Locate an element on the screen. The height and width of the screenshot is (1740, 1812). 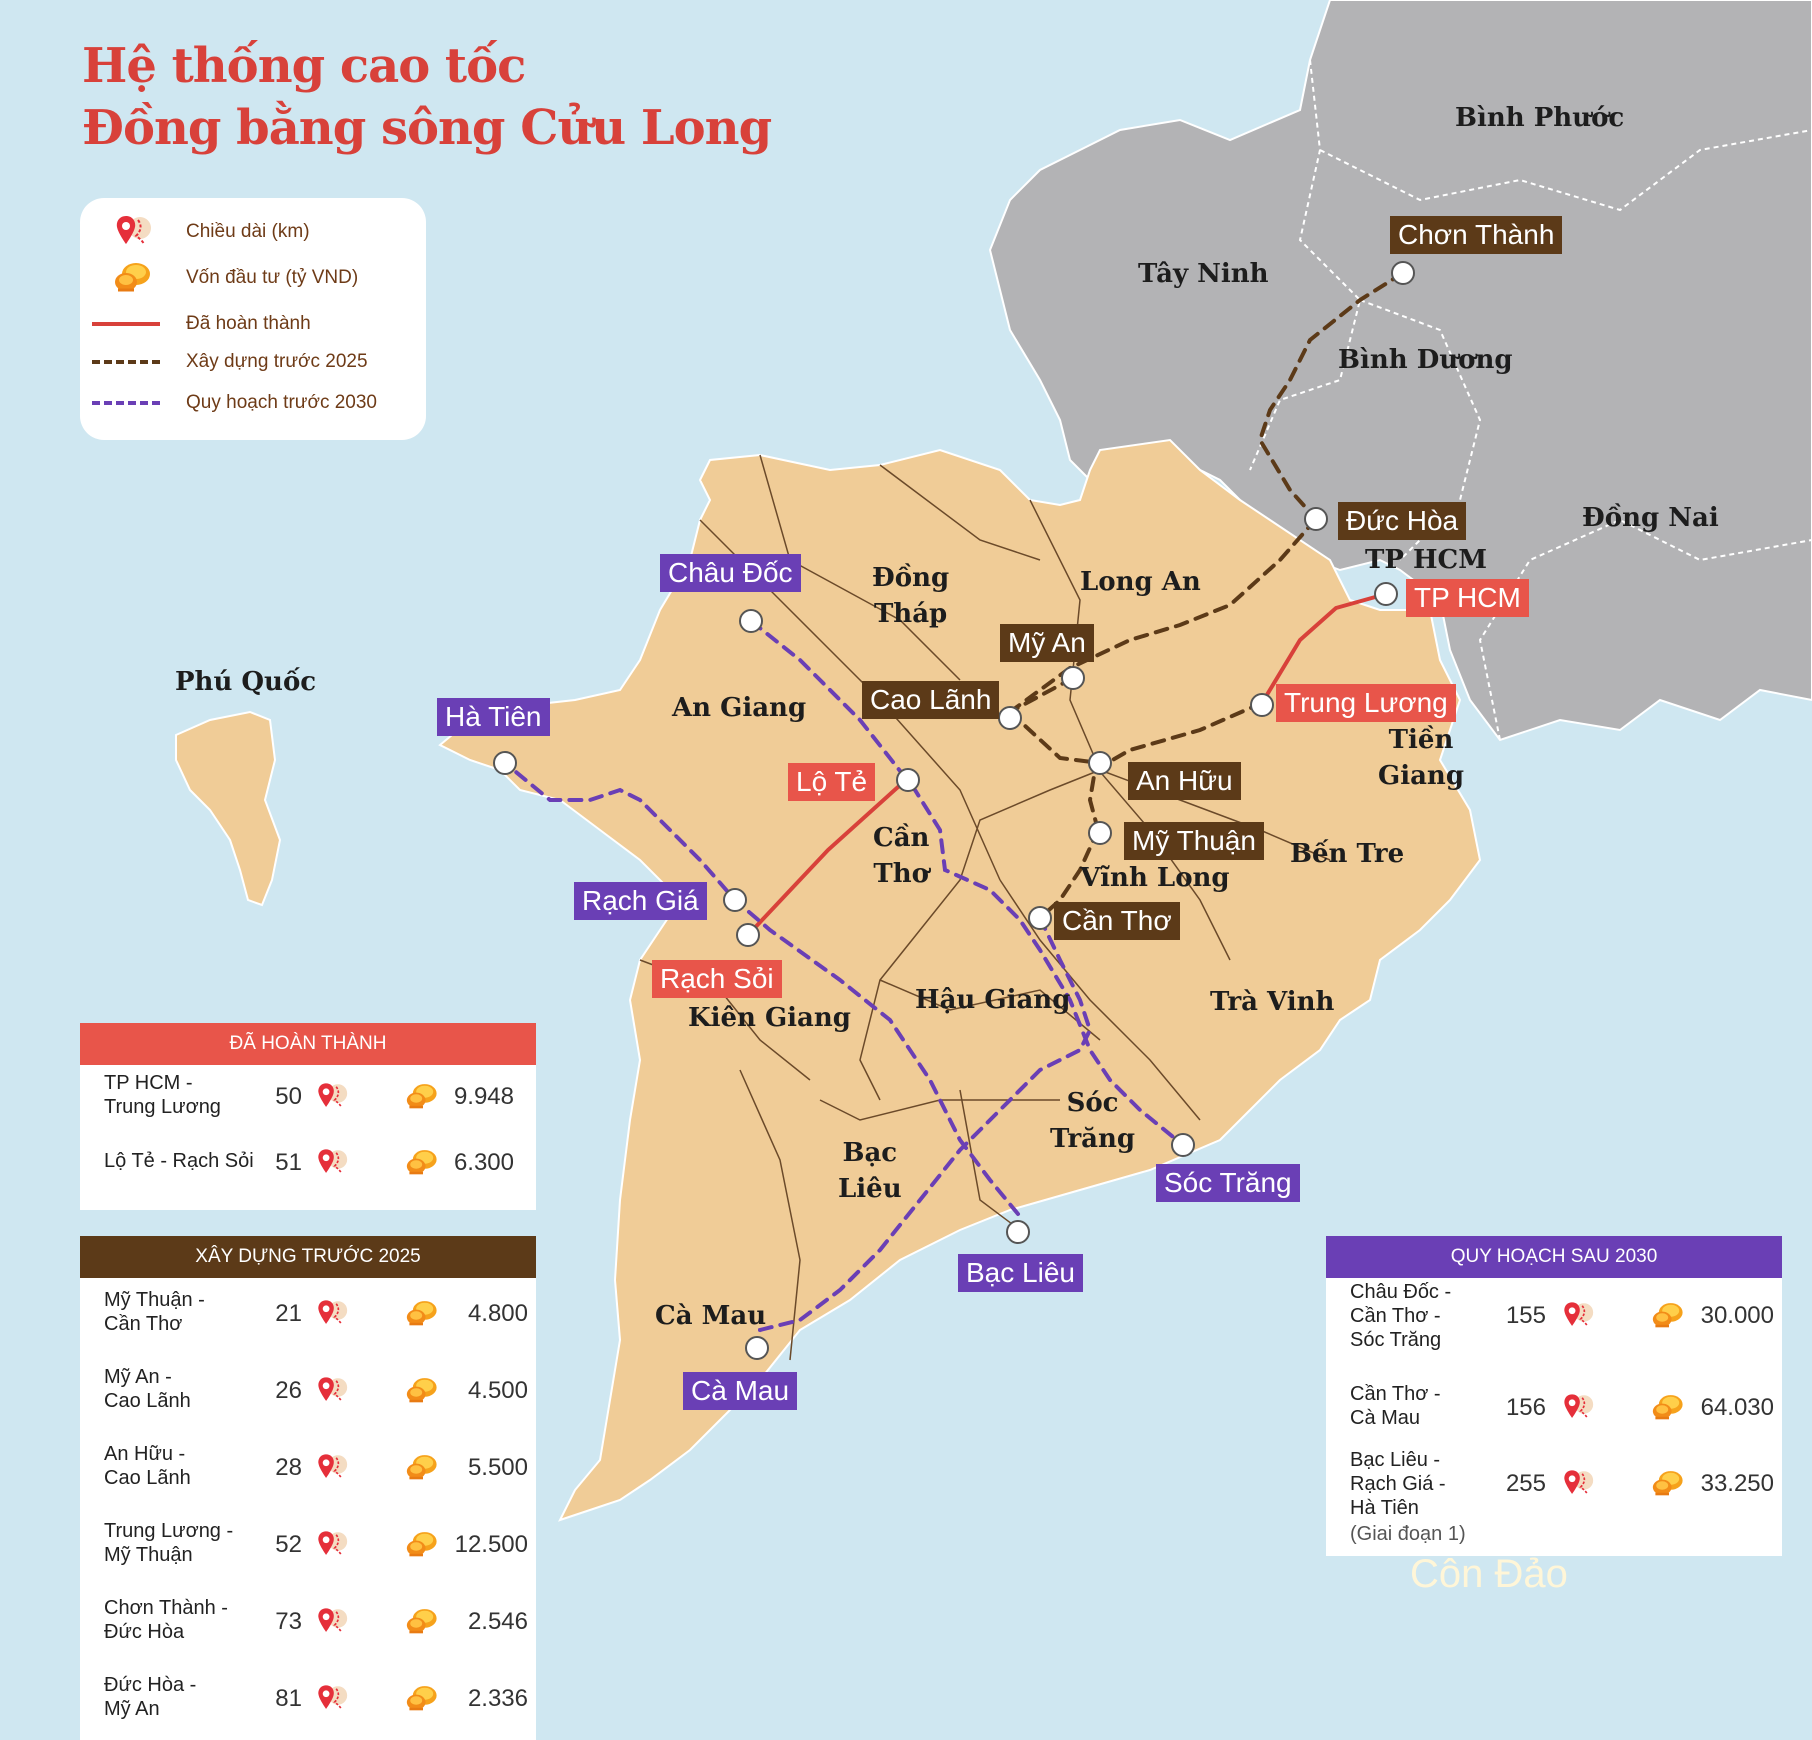
province-dong-thap: Đồng Tháp is located at coordinates (911, 596).